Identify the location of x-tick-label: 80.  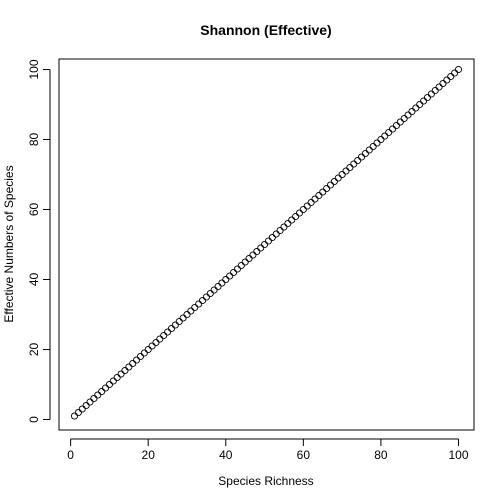
(381, 455).